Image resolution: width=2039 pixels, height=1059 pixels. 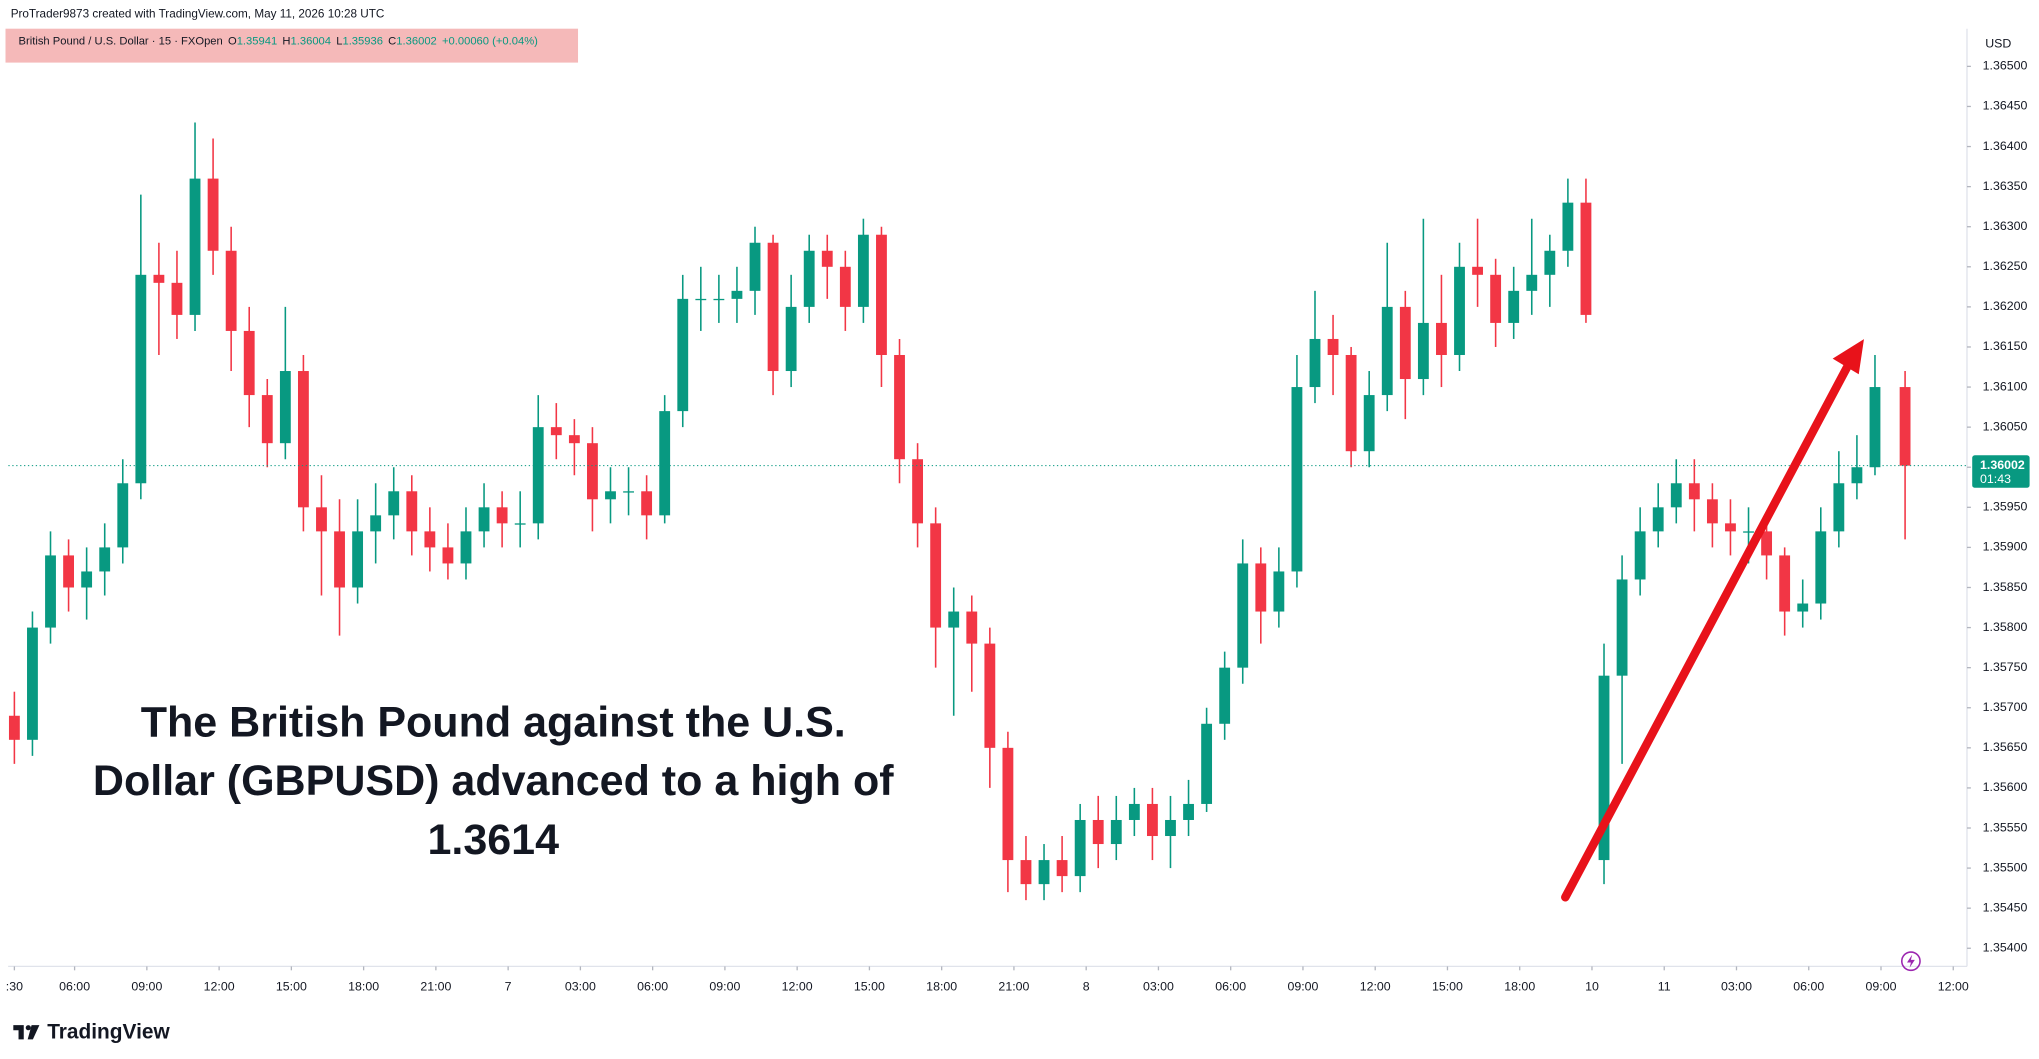 I want to click on y-tick-label: 1.35750, so click(x=2005, y=667).